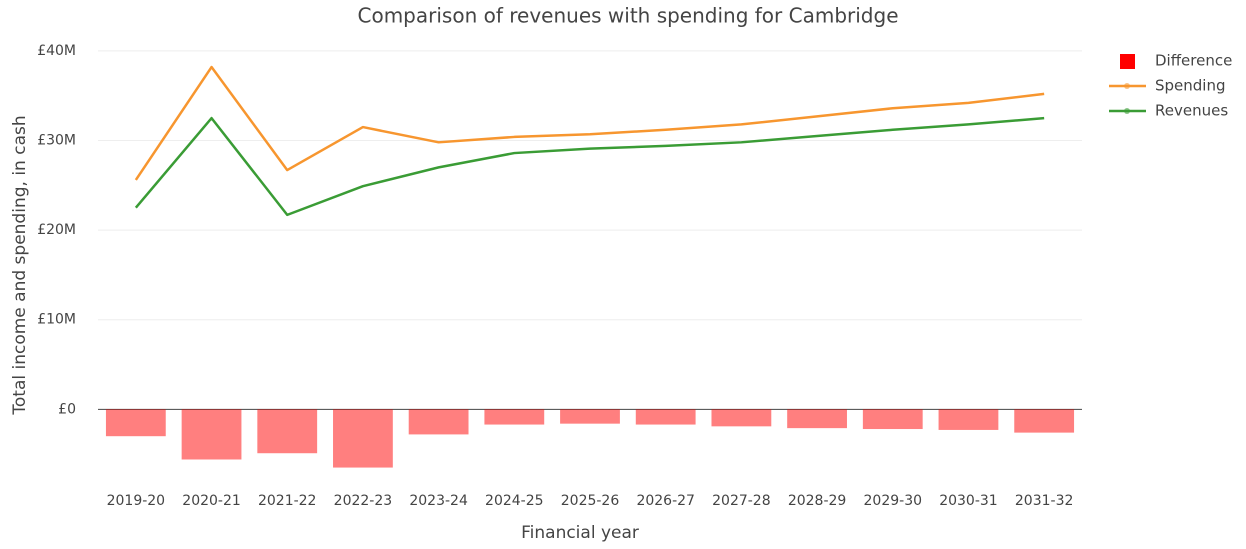 Image resolution: width=1246 pixels, height=549 pixels. Describe the element at coordinates (580, 533) in the screenshot. I see `x-axis-title: Financial year` at that location.